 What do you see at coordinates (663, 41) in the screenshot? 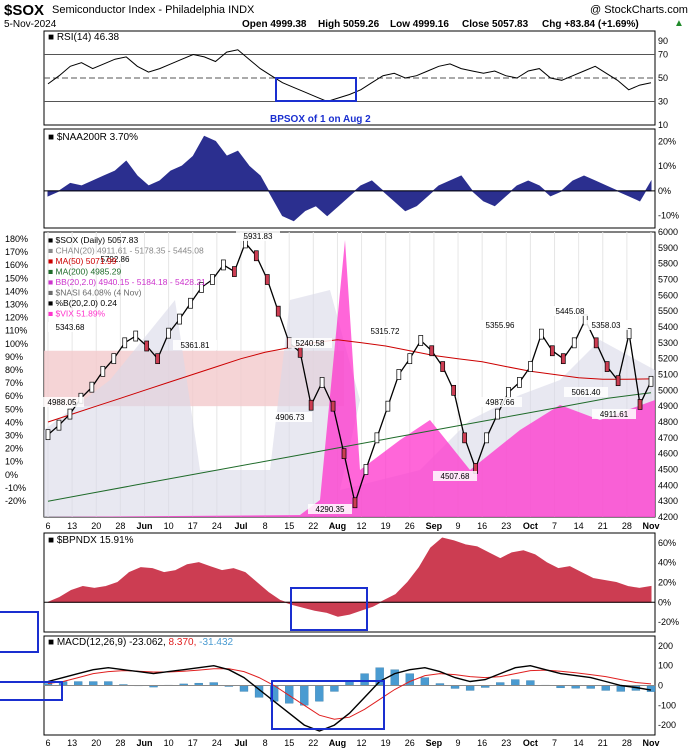
I see `rsi-tick-label: 90` at bounding box center [663, 41].